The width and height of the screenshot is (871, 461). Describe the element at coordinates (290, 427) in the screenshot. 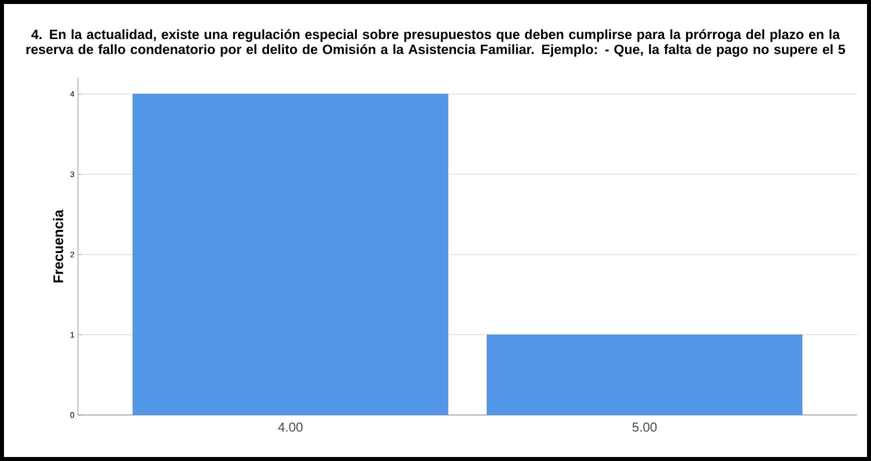

I see `x-tick-label: 4.00` at that location.